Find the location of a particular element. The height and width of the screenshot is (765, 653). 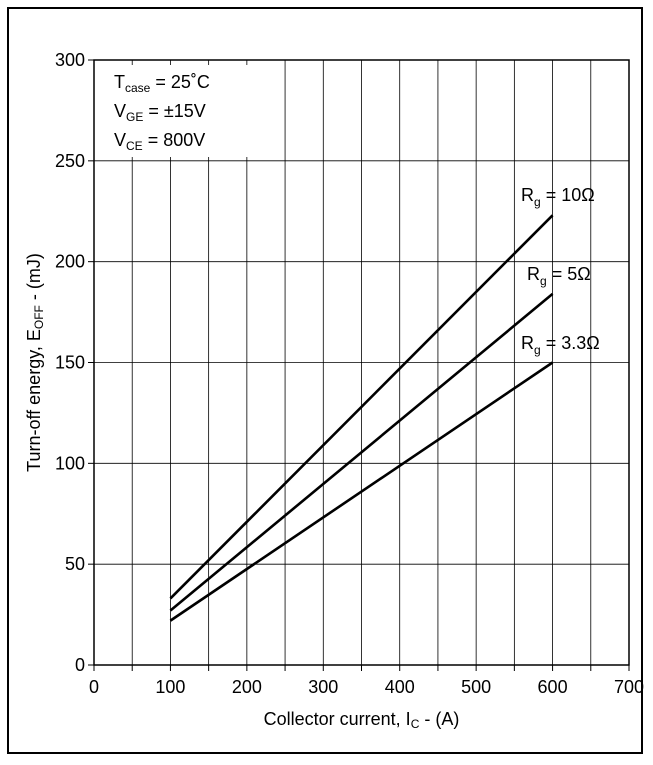

y-tick-labels: 0 50 100 150 200 250 300 is located at coordinates (70, 362).